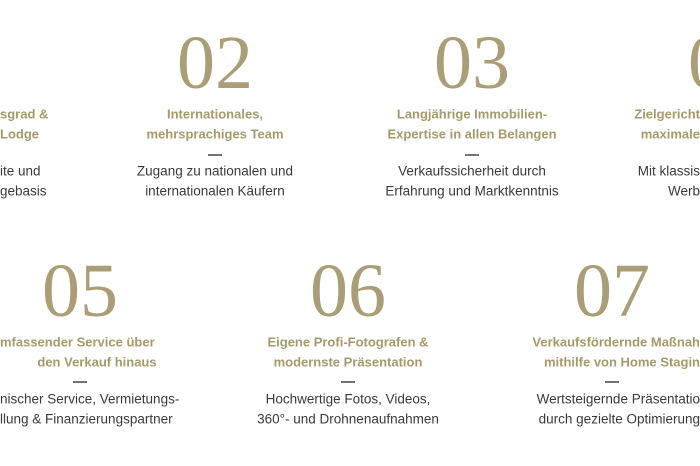 This screenshot has height=466, width=700. I want to click on item-text: Werb, so click(684, 191).